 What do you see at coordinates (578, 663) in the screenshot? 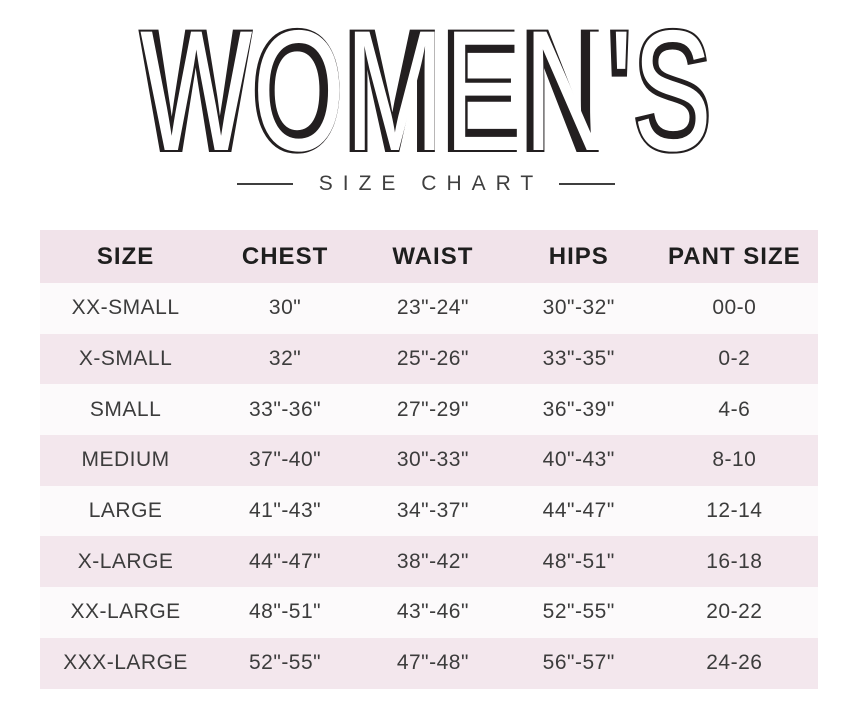
I see `cell-hips: 56"-57"` at bounding box center [578, 663].